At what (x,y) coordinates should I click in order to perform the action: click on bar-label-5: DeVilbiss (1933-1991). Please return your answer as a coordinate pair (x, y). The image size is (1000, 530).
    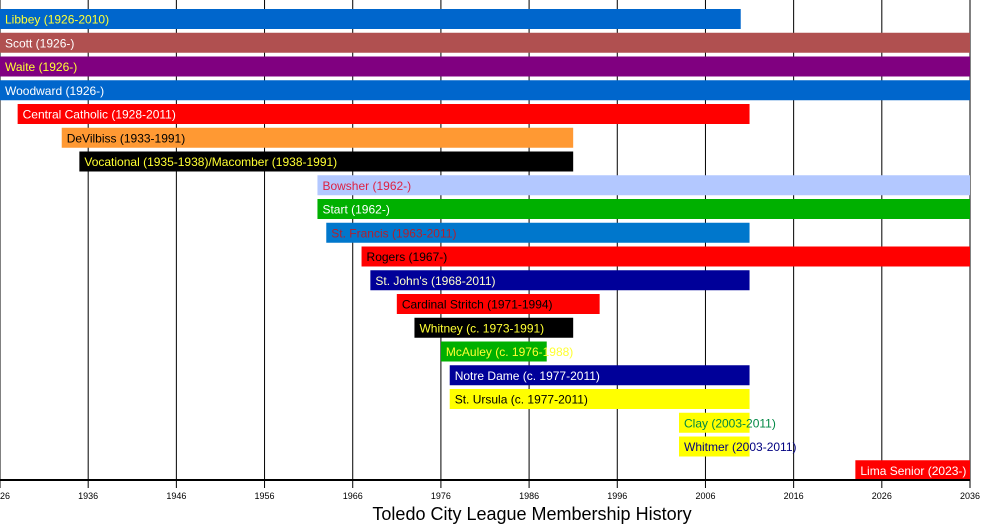
    Looking at the image, I should click on (126, 138).